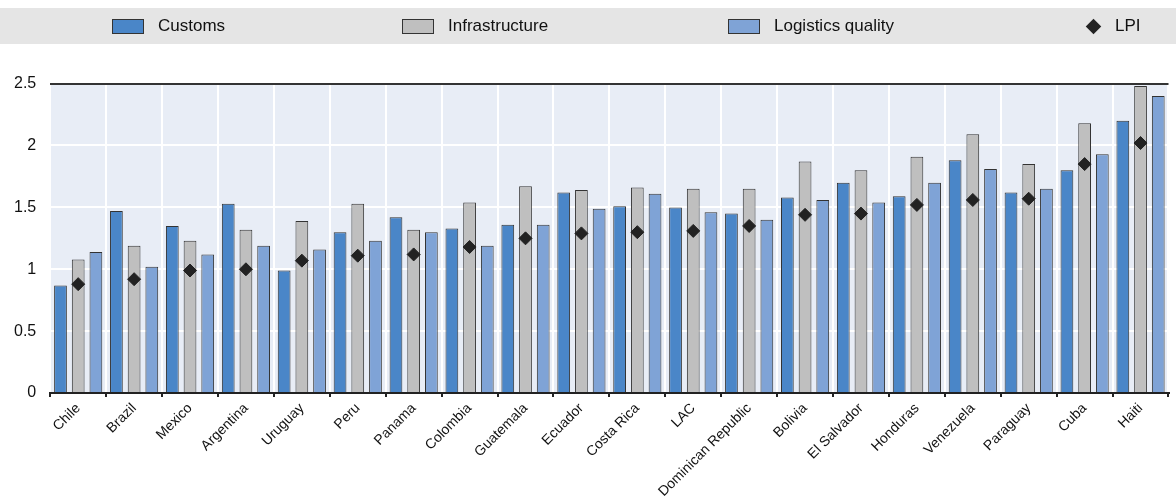 The height and width of the screenshot is (503, 1176). I want to click on legend-label: LPI, so click(1128, 26).